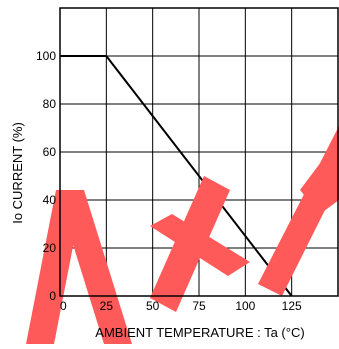  What do you see at coordinates (46, 56) in the screenshot?
I see `y-tick-label: 100` at bounding box center [46, 56].